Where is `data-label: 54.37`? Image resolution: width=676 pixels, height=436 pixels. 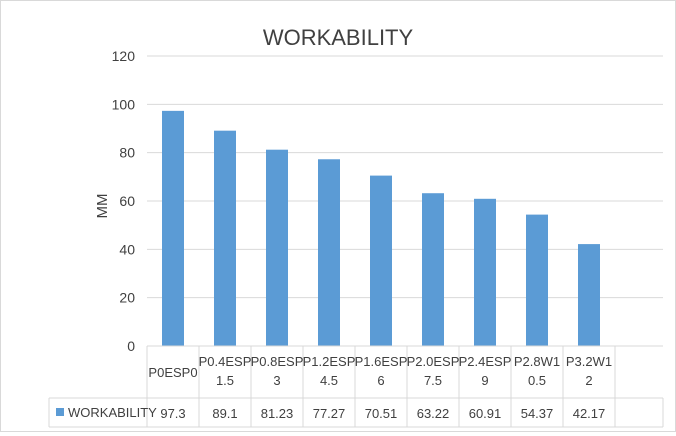
data-label: 54.37 is located at coordinates (537, 413).